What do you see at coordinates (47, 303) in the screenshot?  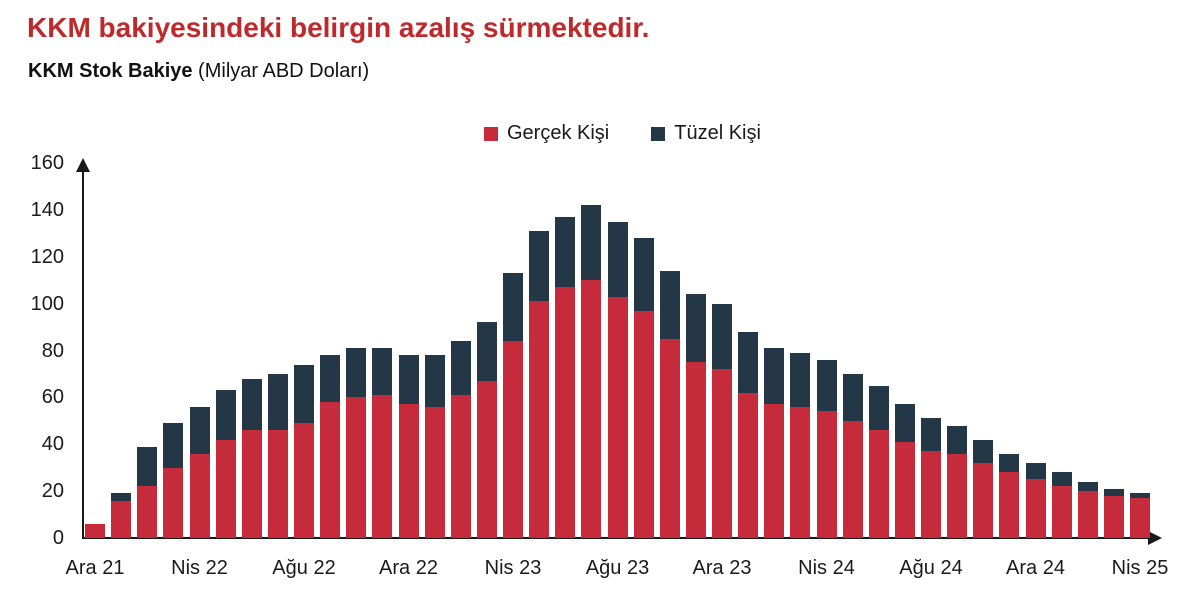 I see `y-axis-tick-label: 100` at bounding box center [47, 303].